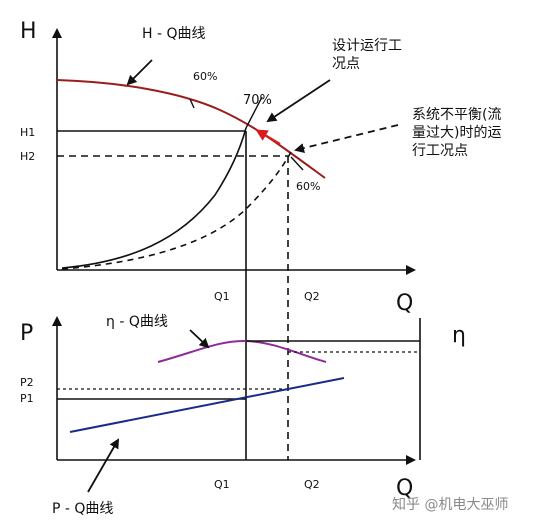  What do you see at coordinates (404, 303) in the screenshot?
I see `top-x-axis-label: Q` at bounding box center [404, 303].